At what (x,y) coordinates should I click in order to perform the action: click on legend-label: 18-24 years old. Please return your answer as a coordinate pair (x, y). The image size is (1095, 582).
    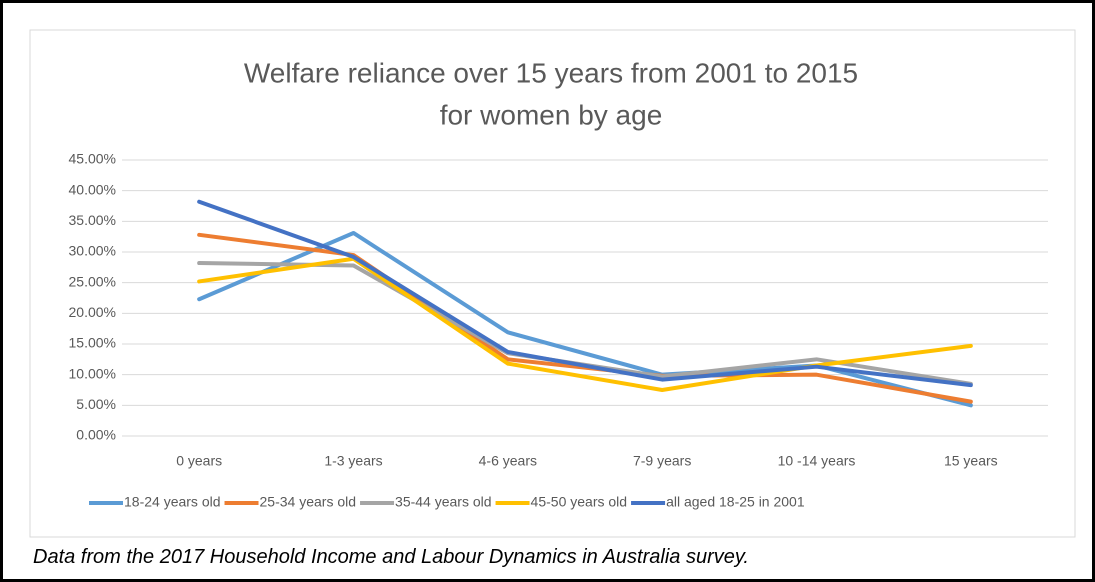
    Looking at the image, I should click on (172, 502).